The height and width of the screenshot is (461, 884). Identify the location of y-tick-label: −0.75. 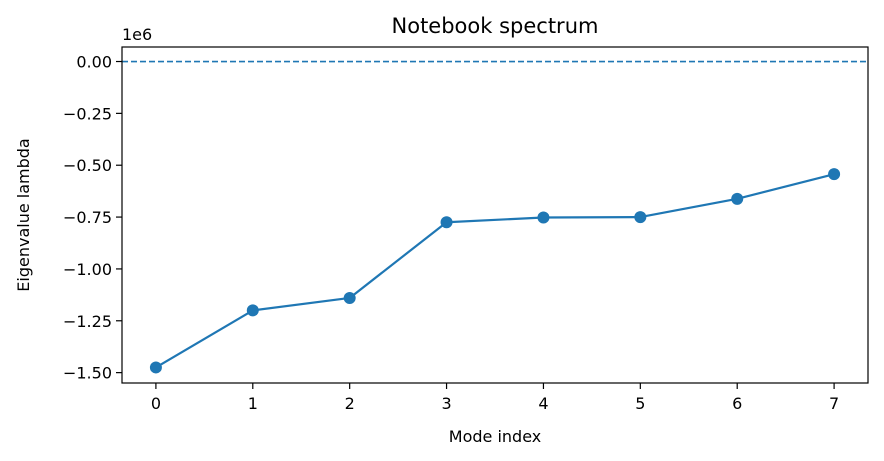
(87, 217).